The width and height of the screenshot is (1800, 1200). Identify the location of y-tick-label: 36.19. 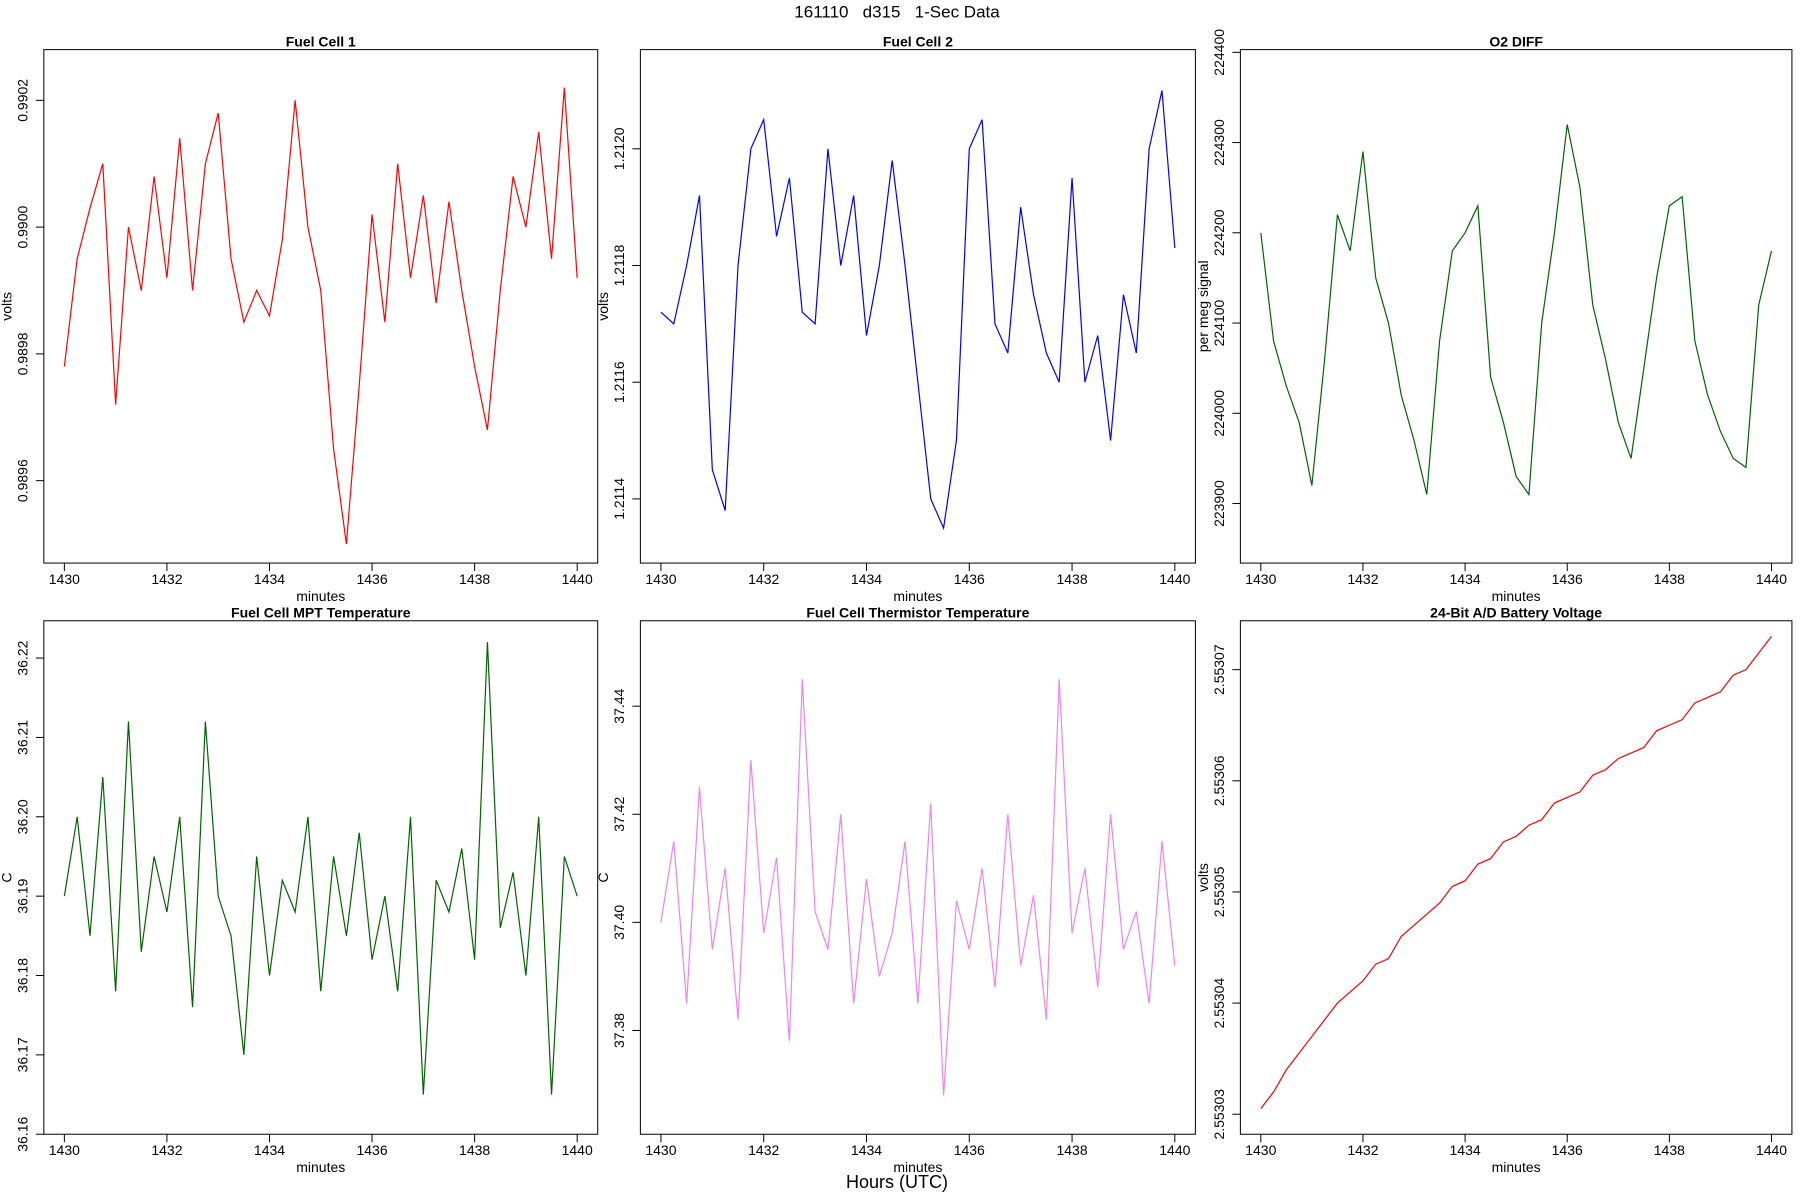
(23, 895).